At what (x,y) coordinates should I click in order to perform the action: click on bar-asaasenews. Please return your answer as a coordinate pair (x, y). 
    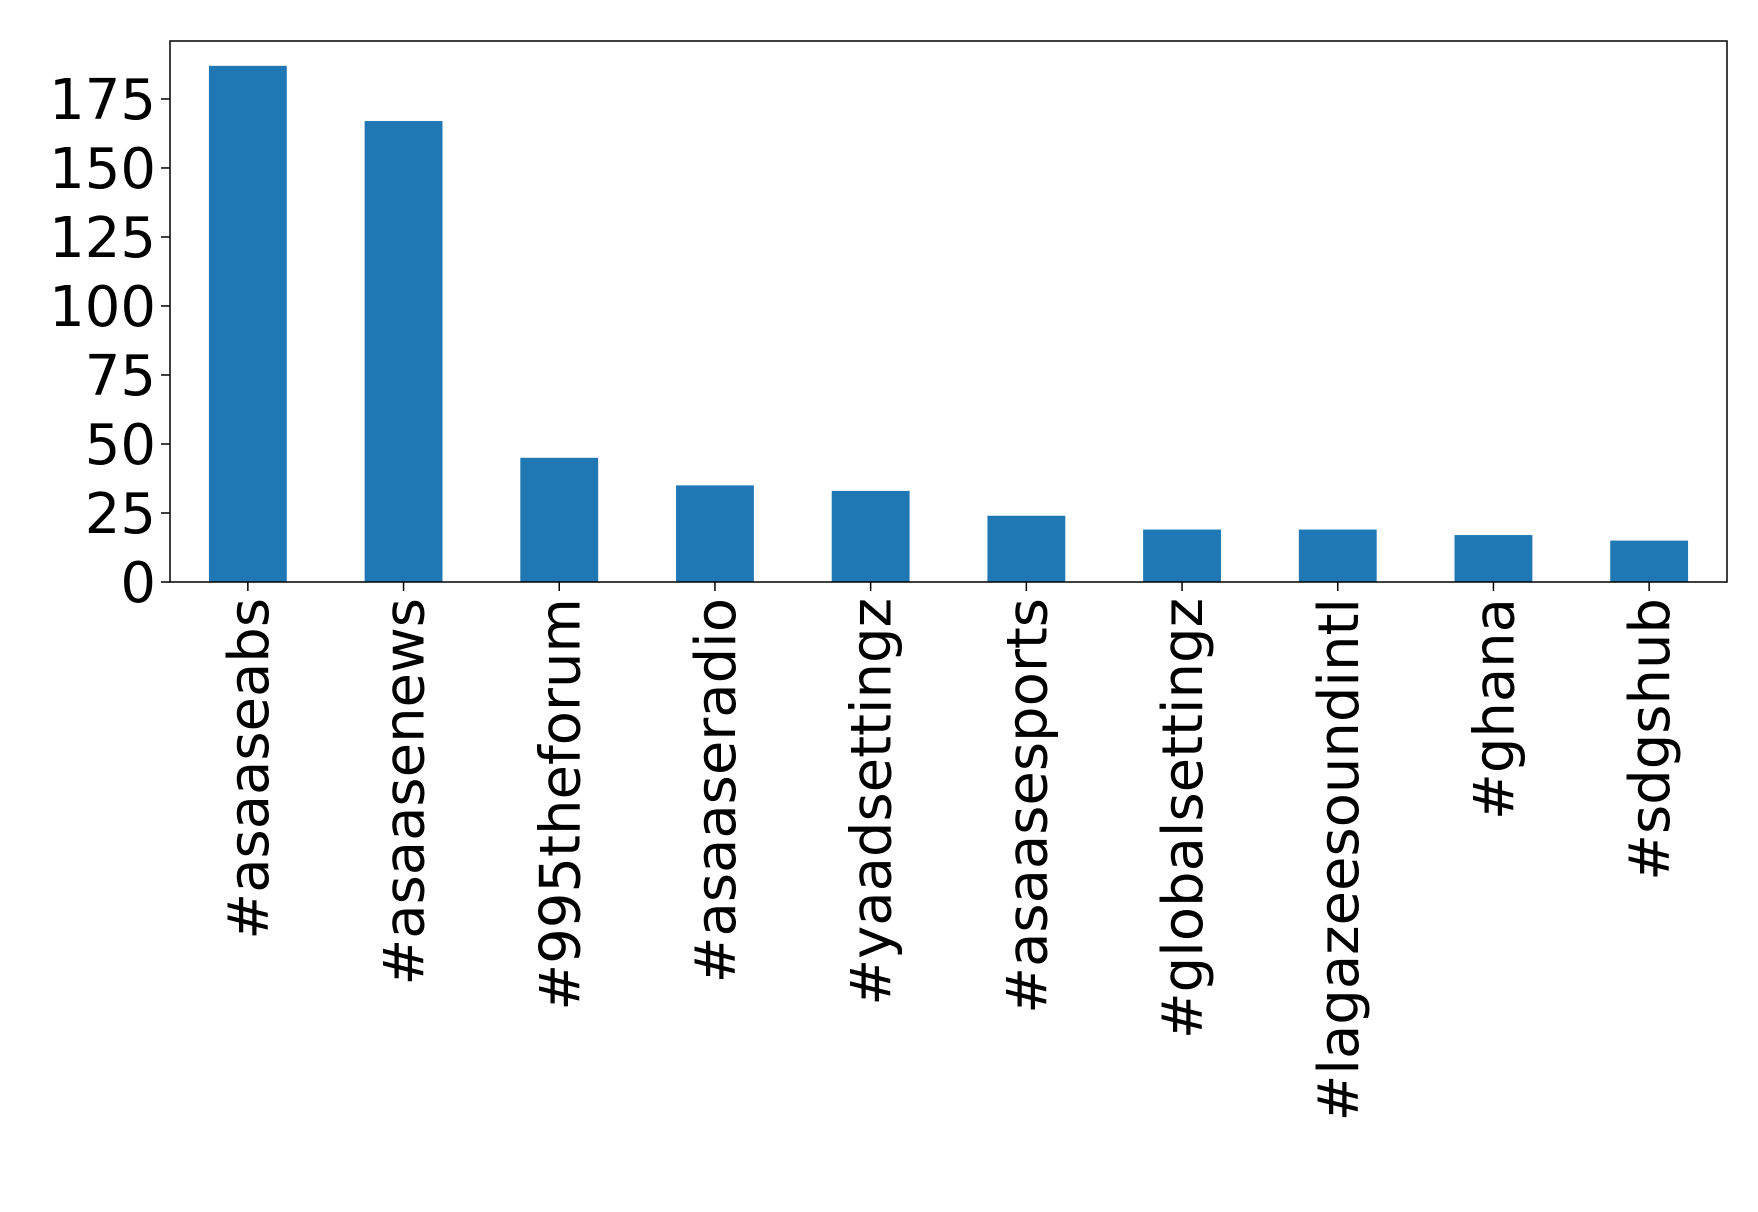
    Looking at the image, I should click on (403, 351).